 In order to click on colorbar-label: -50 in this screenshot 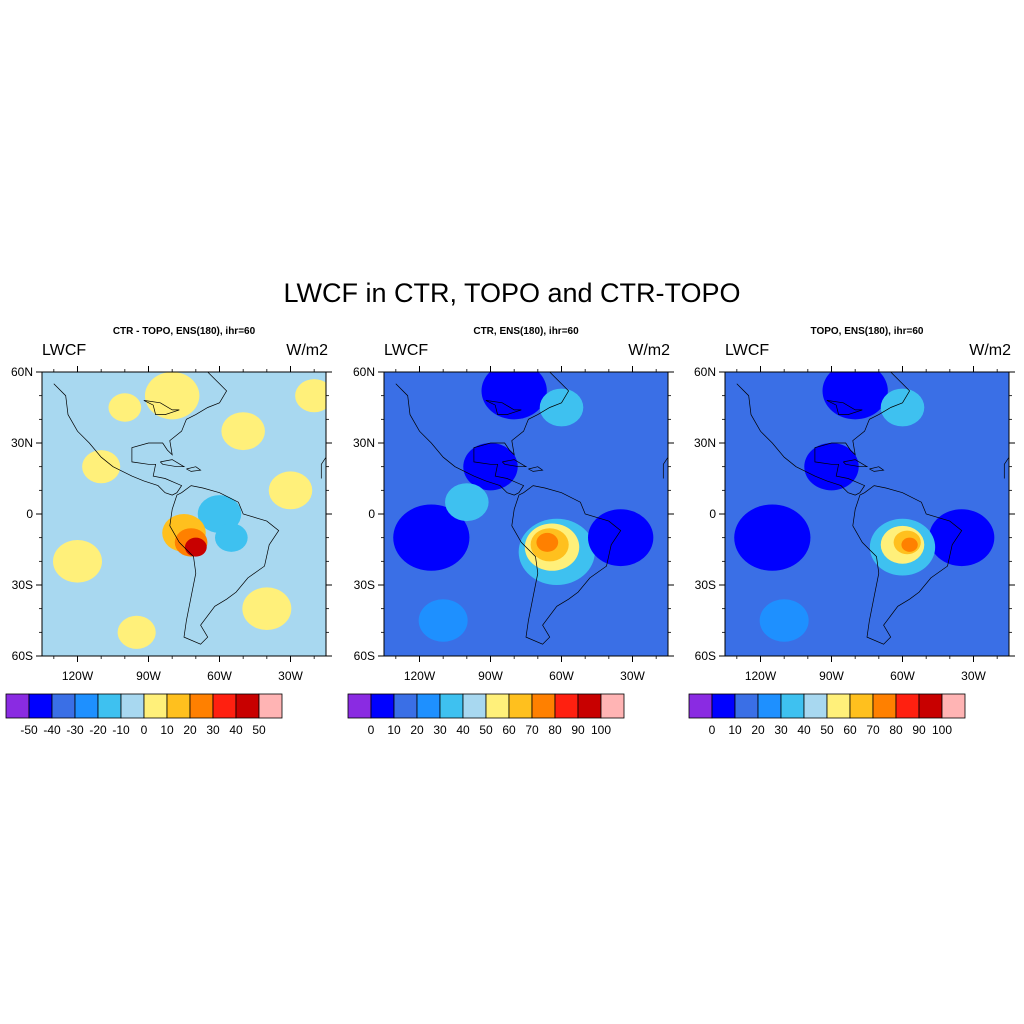, I will do `click(29, 730)`.